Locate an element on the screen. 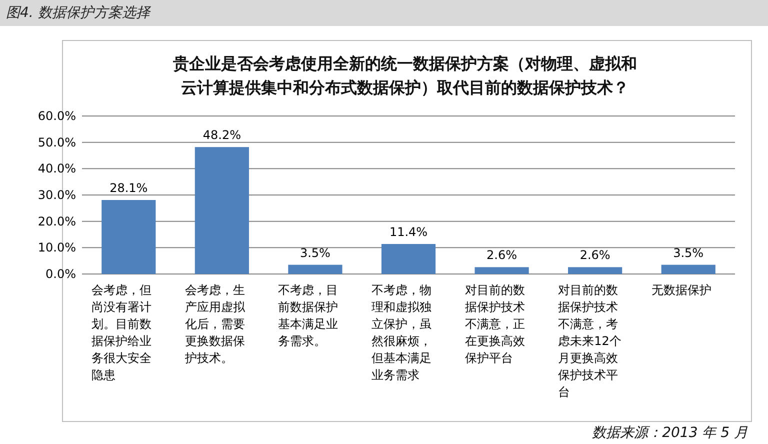 The image size is (768, 444). source-note: 数据来源：2013 年 5 月 is located at coordinates (670, 433).